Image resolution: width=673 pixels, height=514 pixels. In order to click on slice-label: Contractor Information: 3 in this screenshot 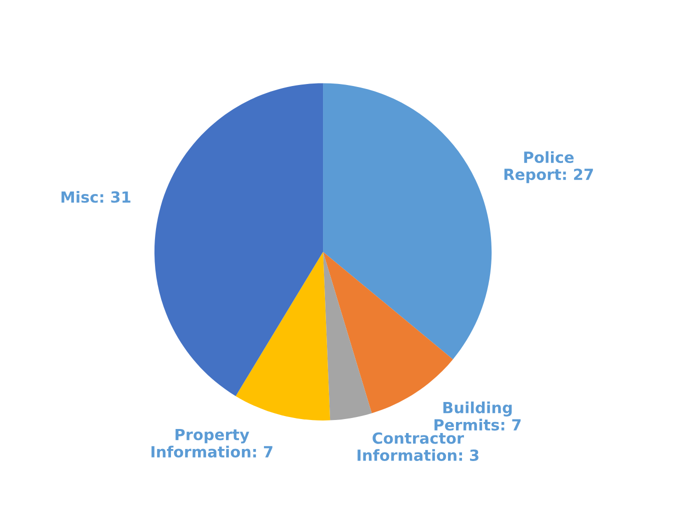, I will do `click(418, 446)`.